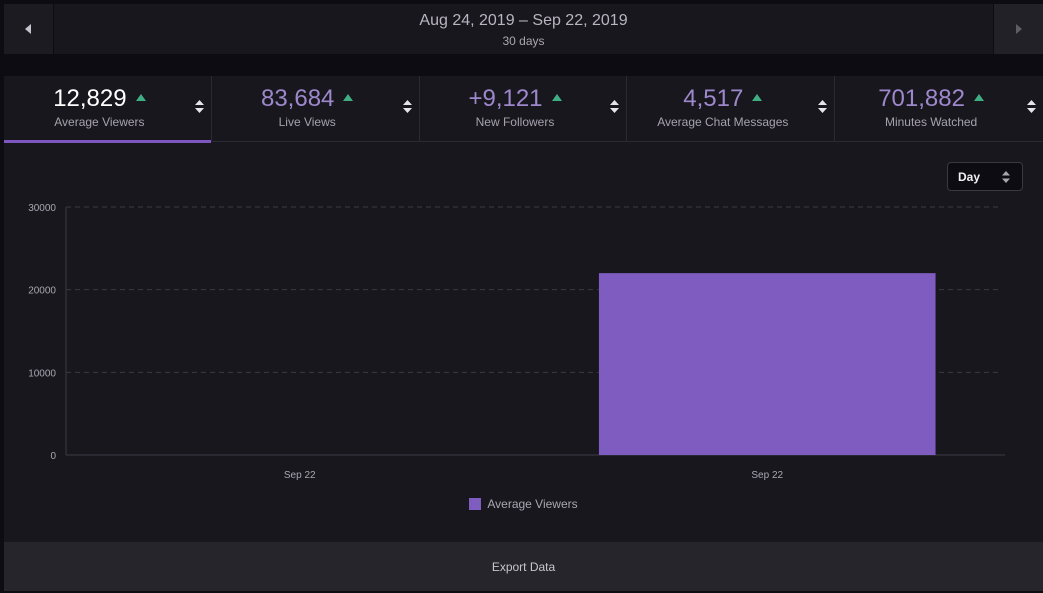 This screenshot has width=1043, height=593. What do you see at coordinates (523, 40) in the screenshot?
I see `date-range-duration: 30 days` at bounding box center [523, 40].